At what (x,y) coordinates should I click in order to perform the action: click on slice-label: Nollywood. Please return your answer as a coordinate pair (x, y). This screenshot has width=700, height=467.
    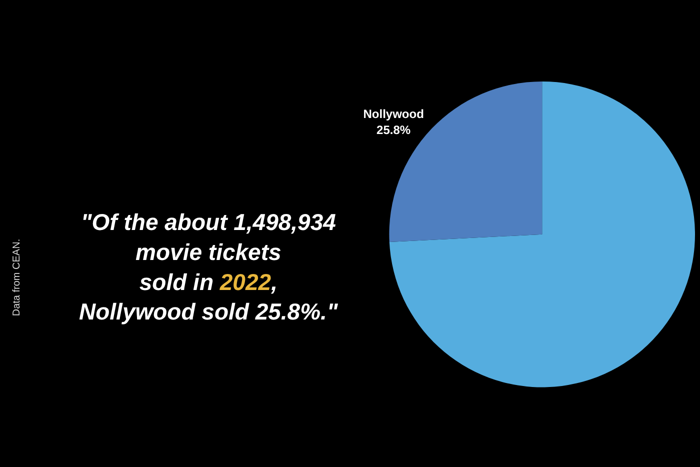
    Looking at the image, I should click on (393, 114).